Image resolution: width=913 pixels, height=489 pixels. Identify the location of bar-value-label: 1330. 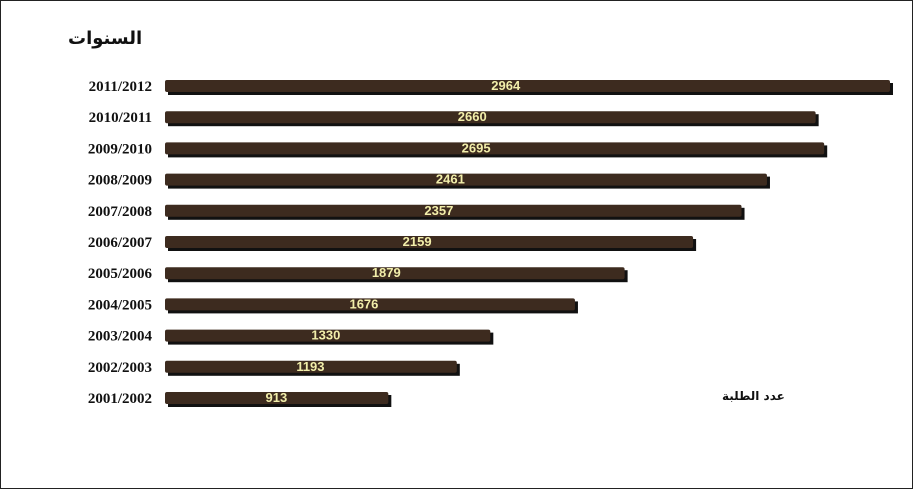
(325, 335).